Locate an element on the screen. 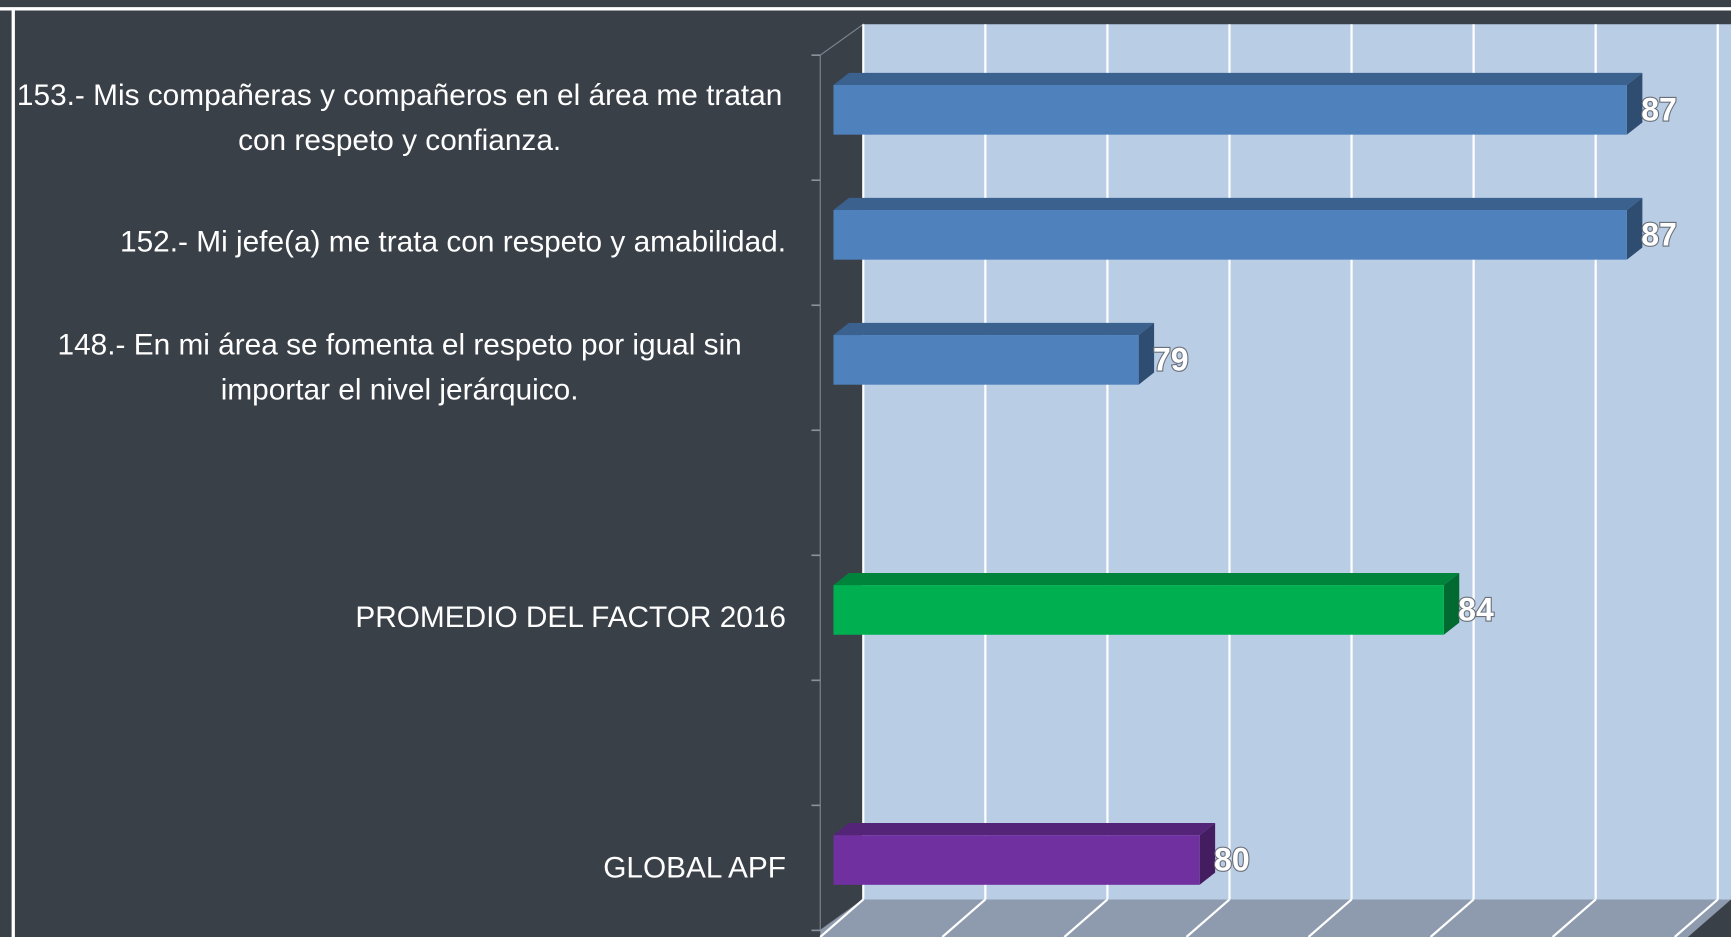 The height and width of the screenshot is (937, 1731). category-text: PROMEDIO DEL FACTOR 2016 is located at coordinates (571, 617).